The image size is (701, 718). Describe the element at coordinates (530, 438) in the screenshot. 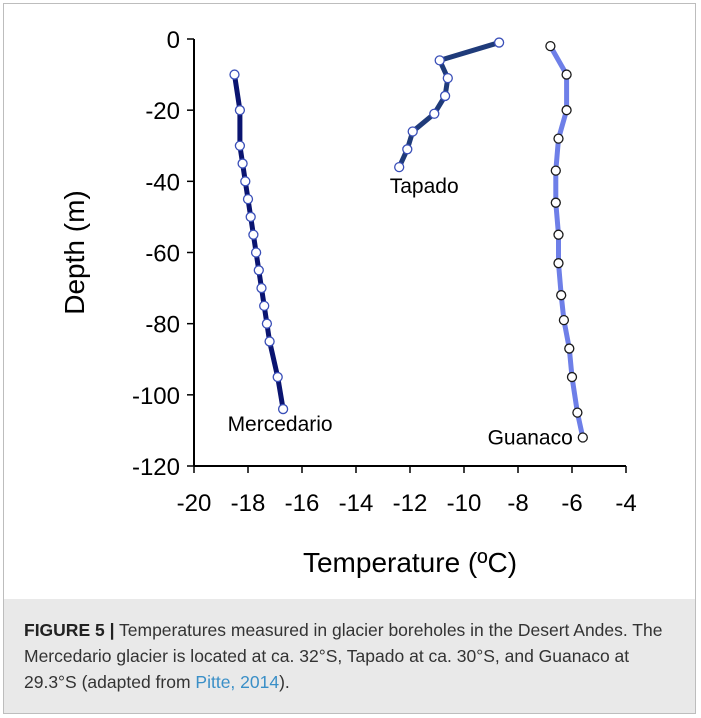

I see `guanaco-label: Guanaco` at that location.